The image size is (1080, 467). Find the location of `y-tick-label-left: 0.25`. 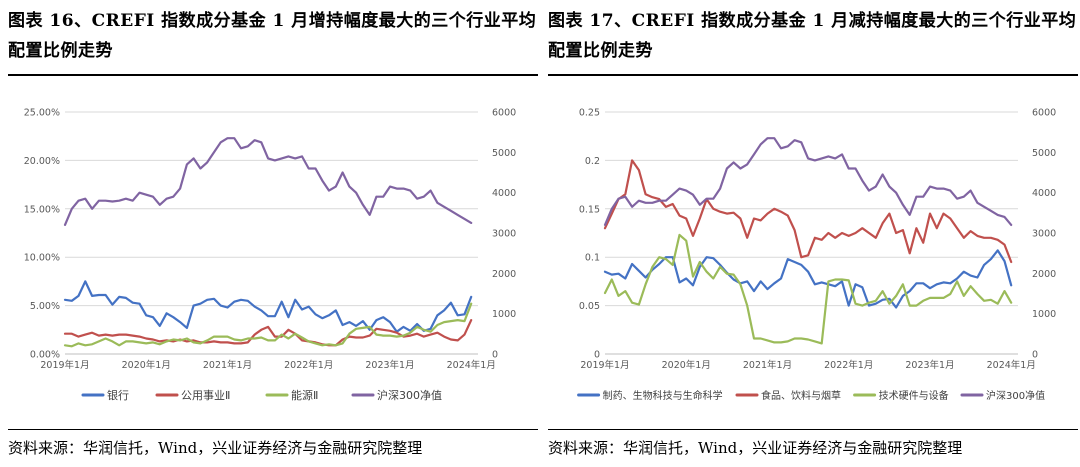

y-tick-label-left: 0.25 is located at coordinates (589, 113).